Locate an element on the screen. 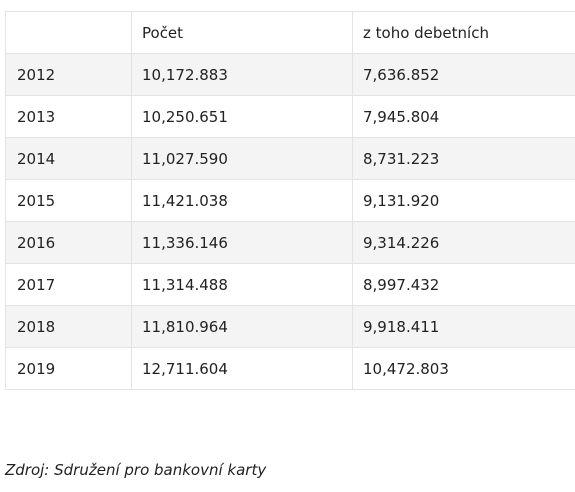 The width and height of the screenshot is (575, 492). table-row: 2016 11,336.146 9,314.226 is located at coordinates (290, 242).